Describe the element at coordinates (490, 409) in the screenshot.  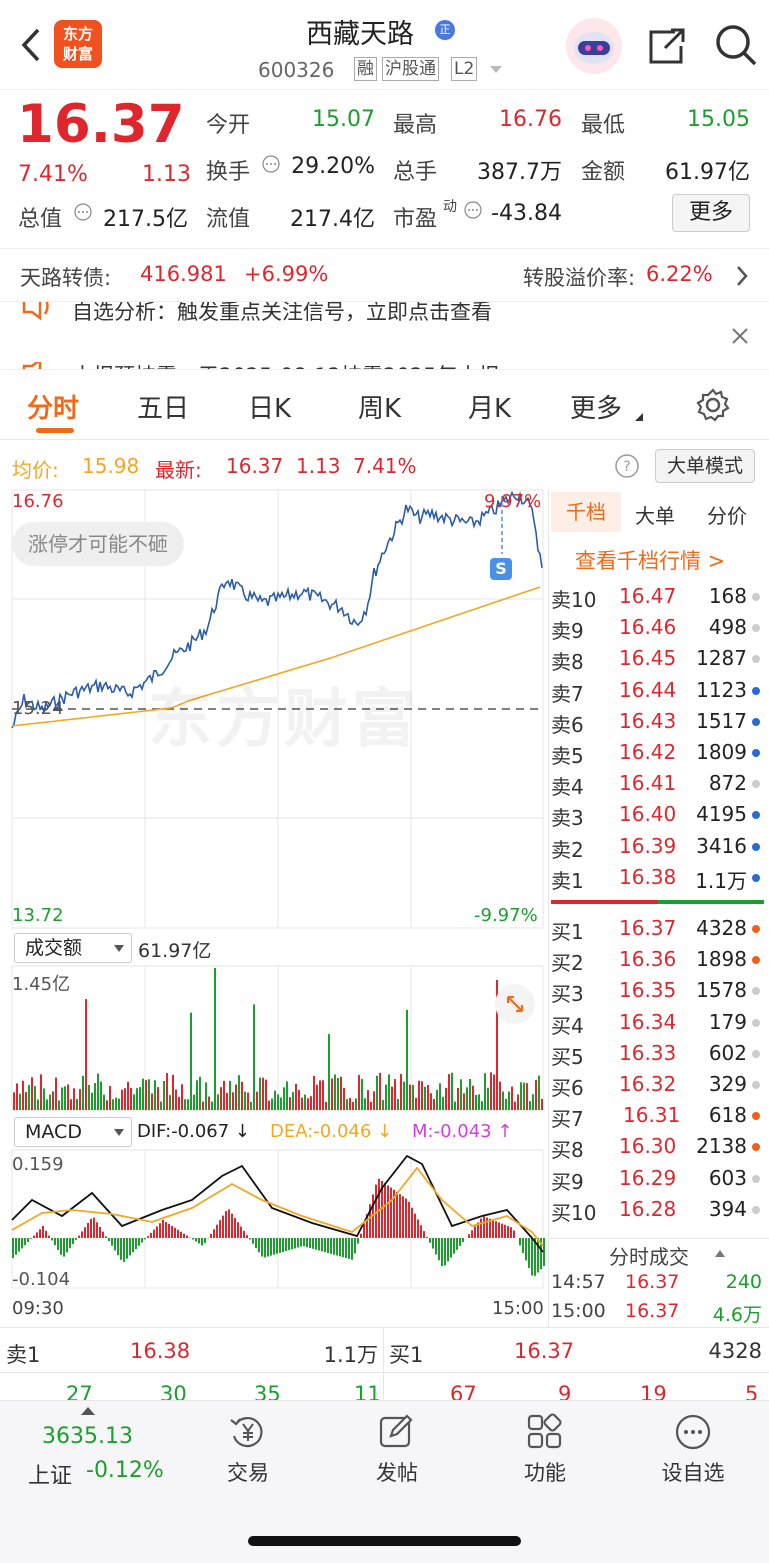
I see `tab-monthly-k: 月K` at that location.